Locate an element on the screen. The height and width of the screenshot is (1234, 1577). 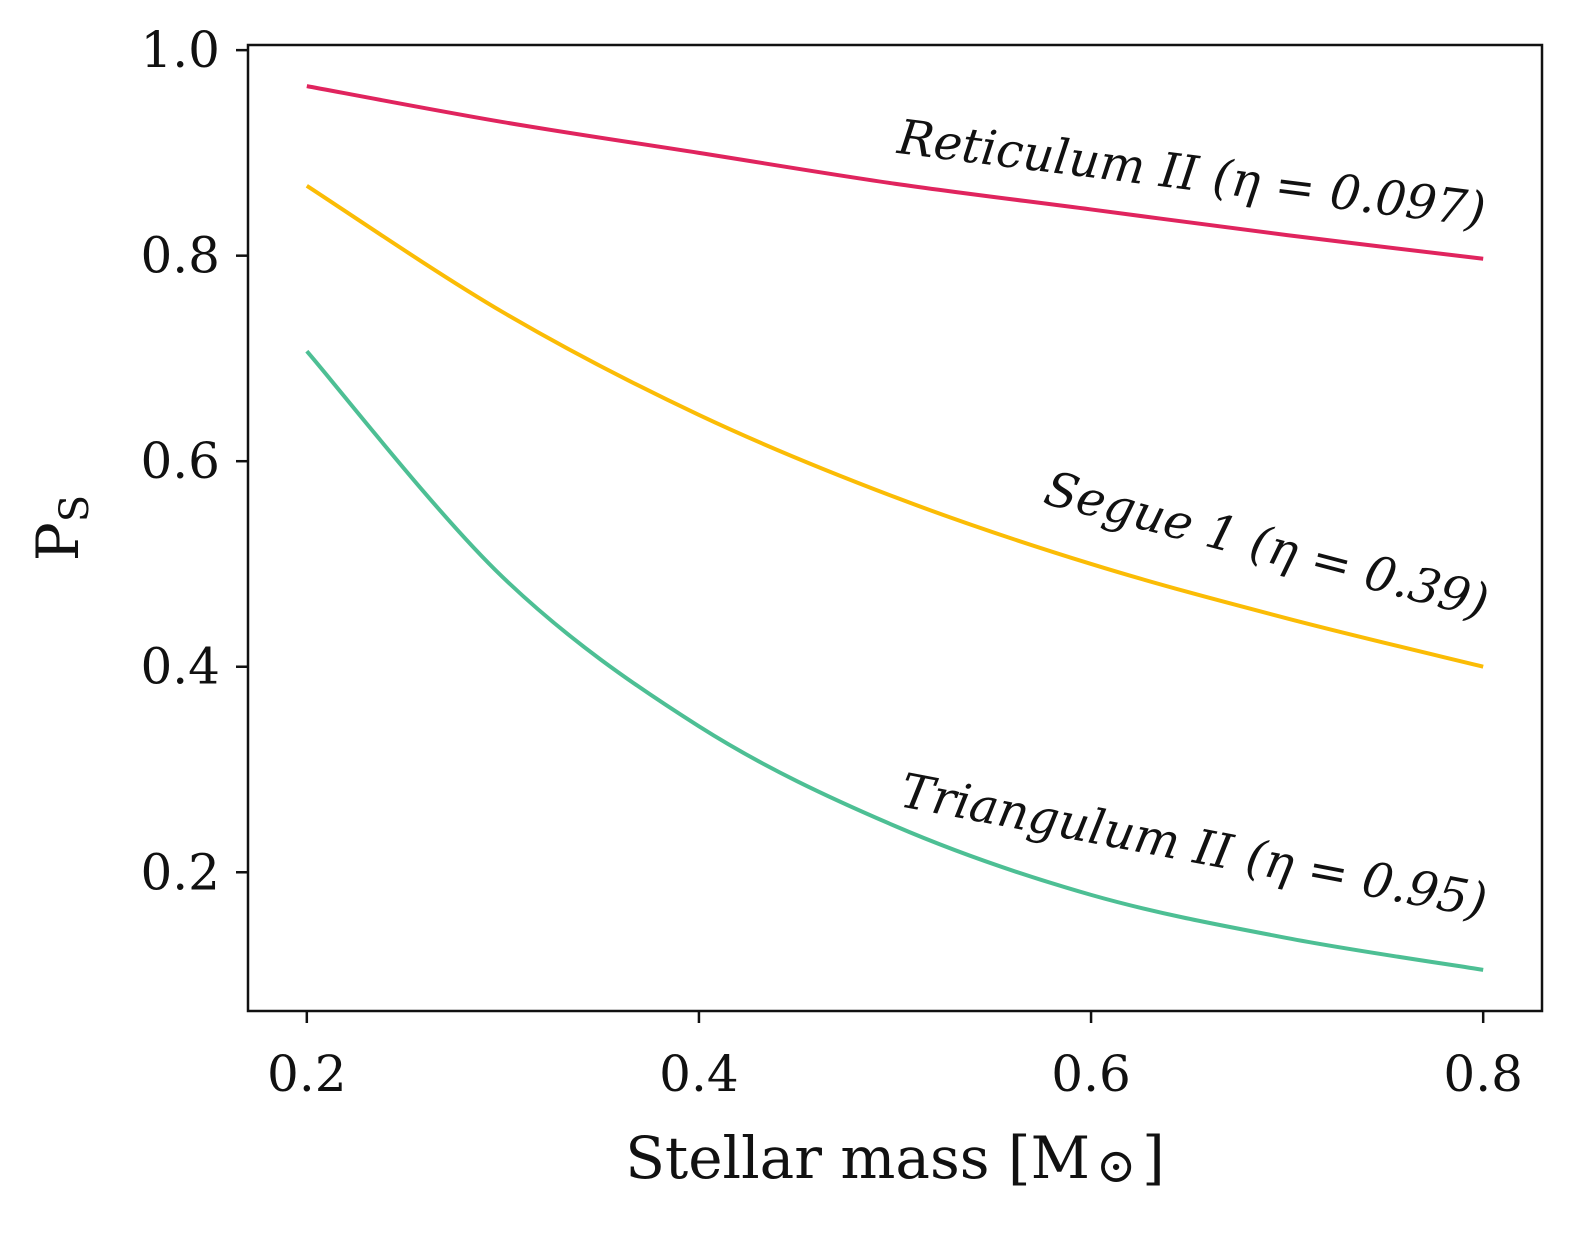
x-tick-label: 0.4 is located at coordinates (699, 1074).